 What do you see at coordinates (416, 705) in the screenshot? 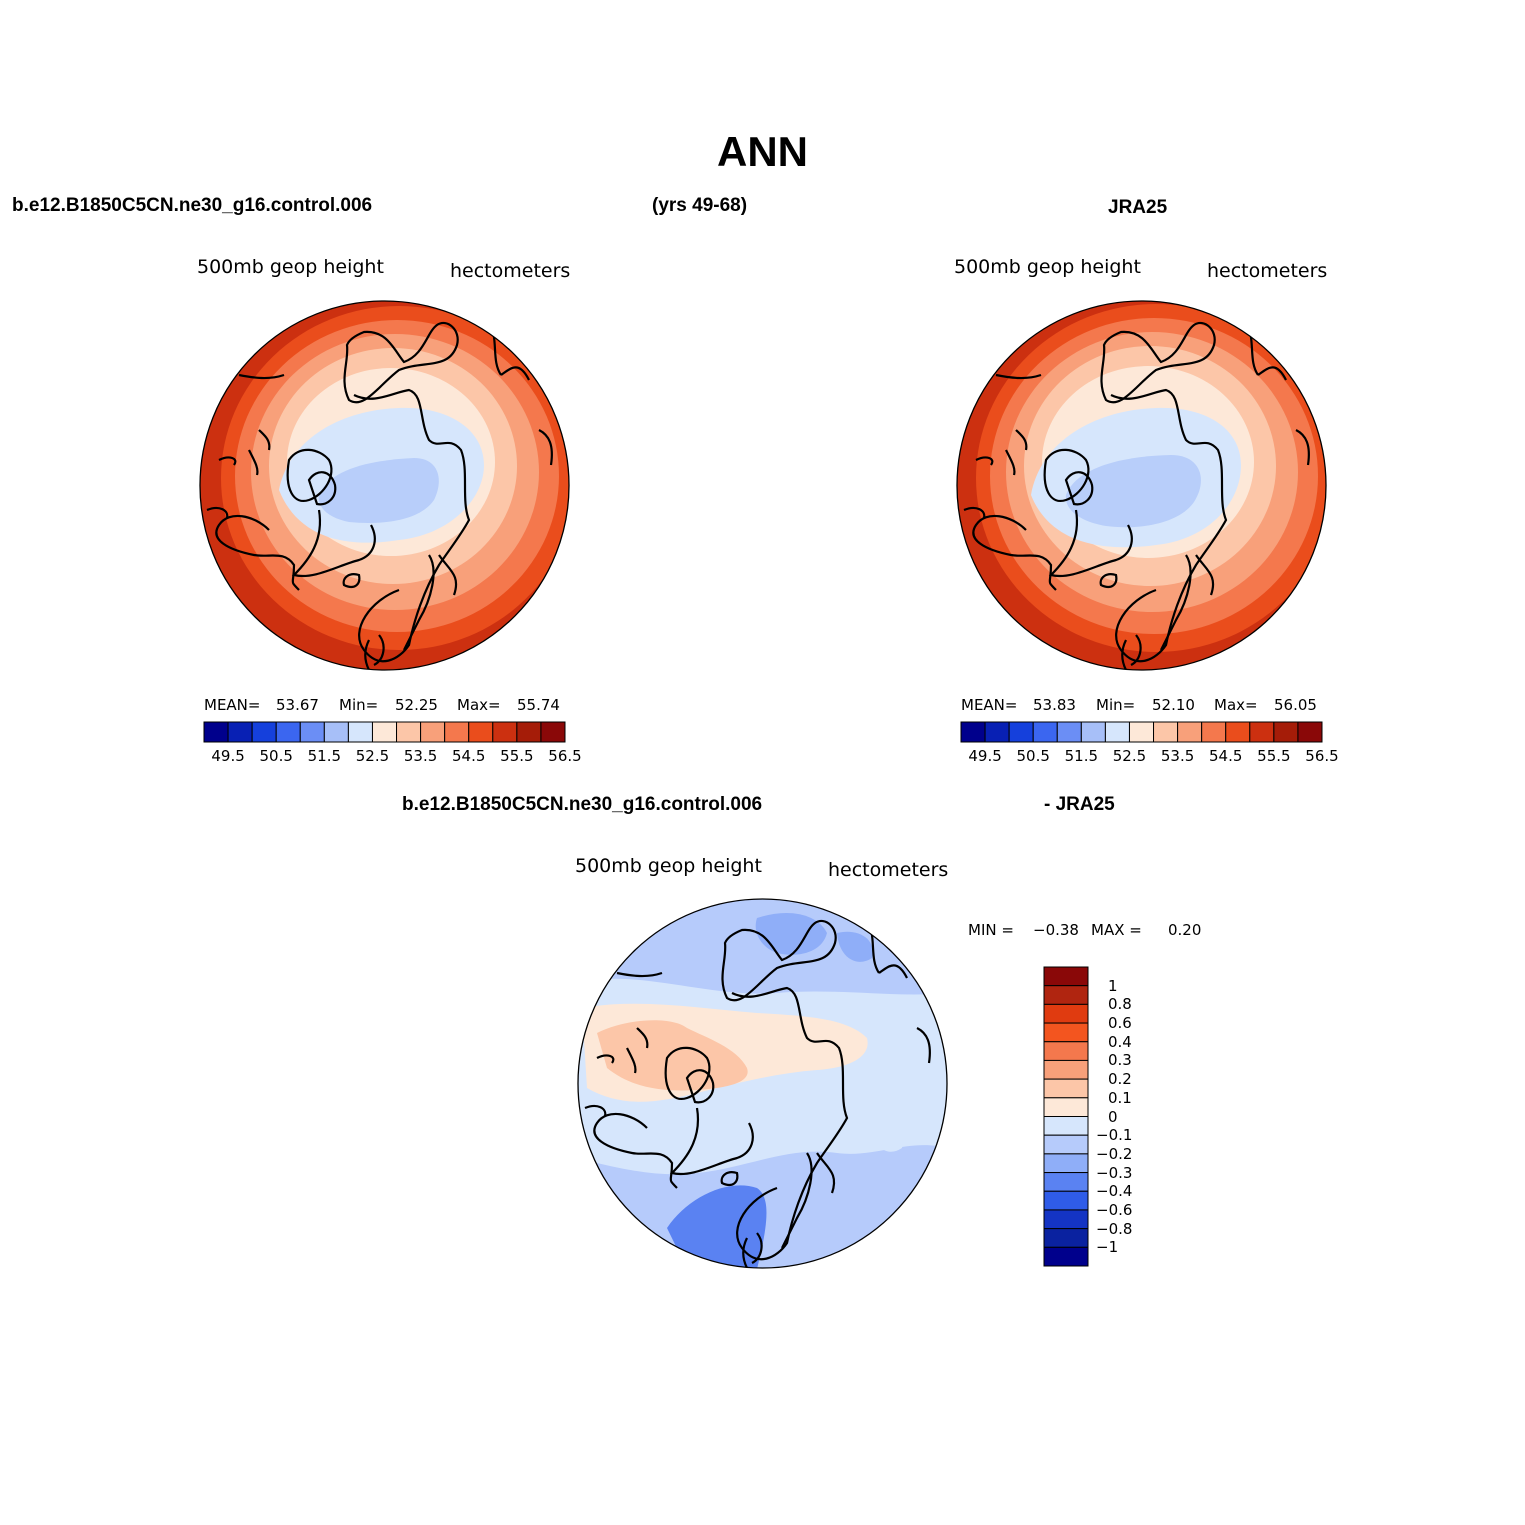
I see `model-min-value: 52.25` at bounding box center [416, 705].